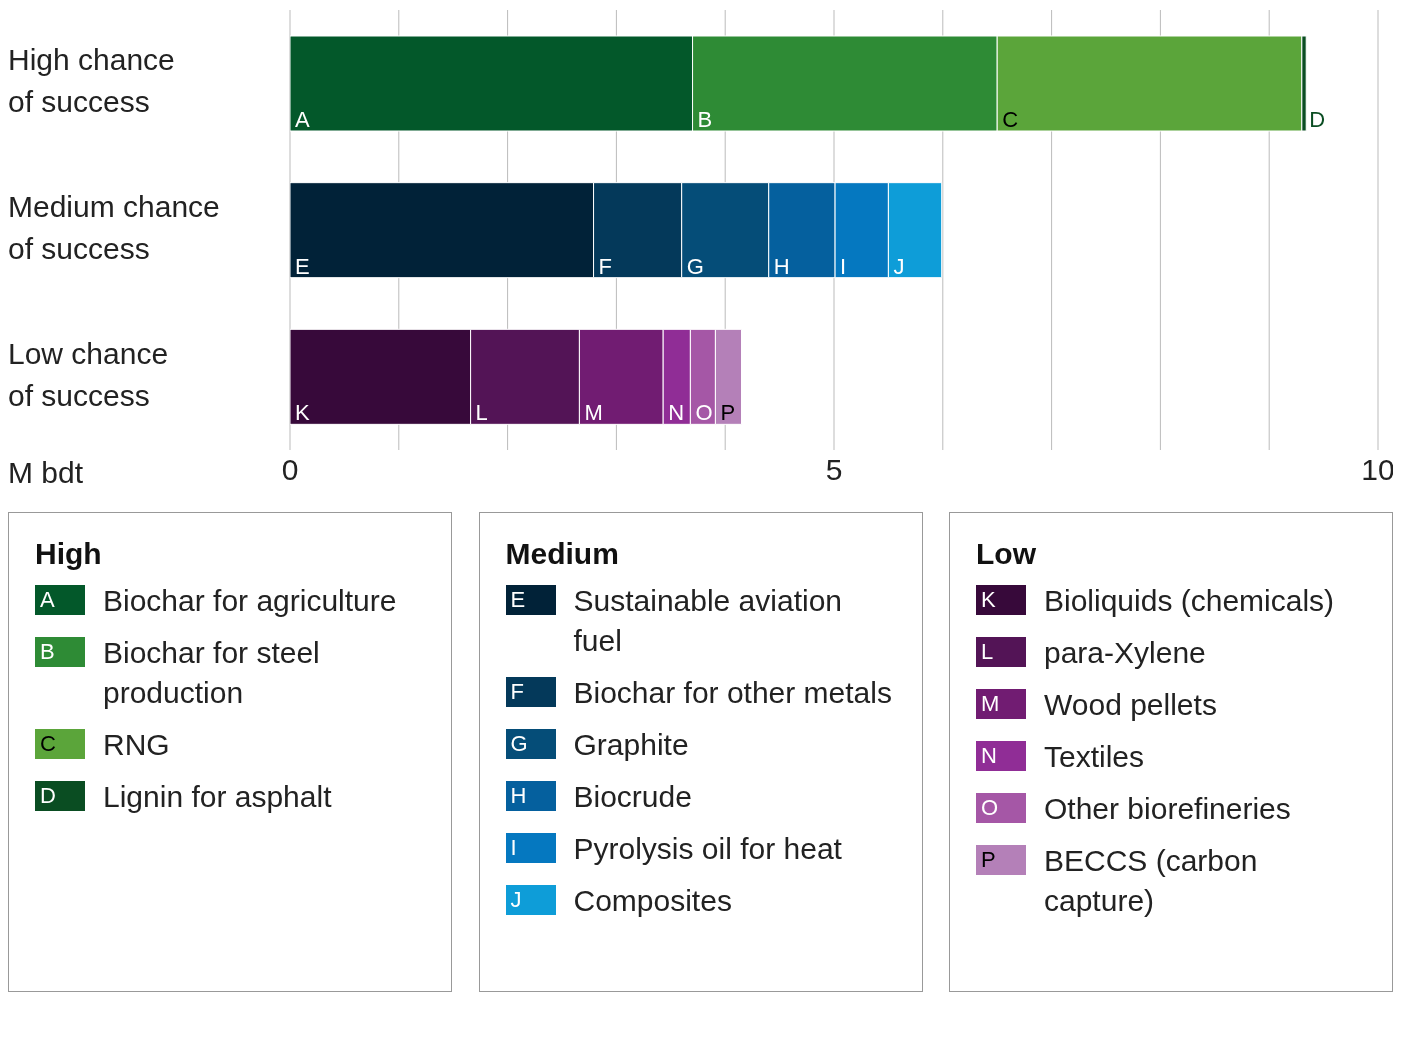 The width and height of the screenshot is (1405, 1042). Describe the element at coordinates (48, 795) in the screenshot. I see `text: D` at that location.